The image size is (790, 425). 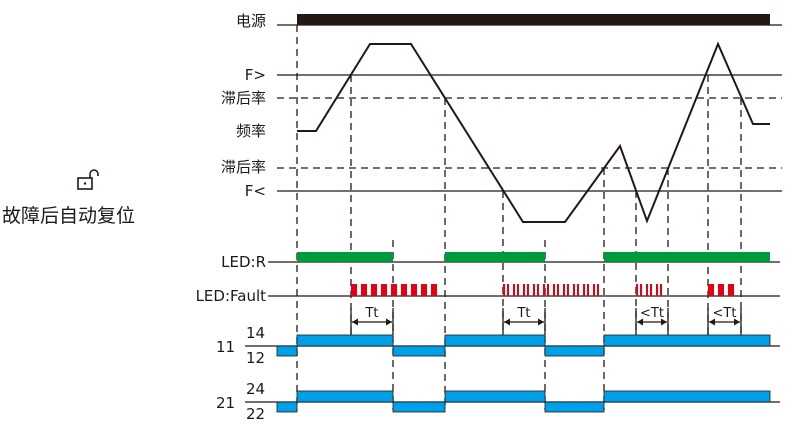 What do you see at coordinates (243, 98) in the screenshot?
I see `hyst-high-label: 滞后率` at bounding box center [243, 98].